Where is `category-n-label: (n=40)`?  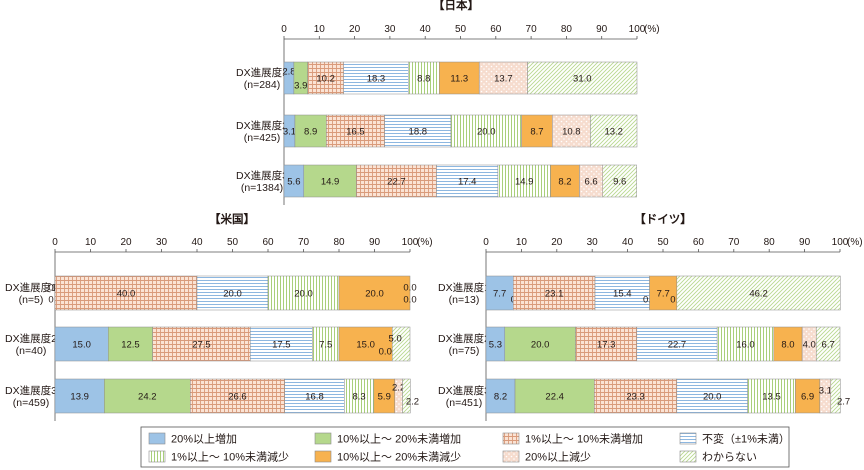 category-n-label: (n=40) is located at coordinates (31, 351).